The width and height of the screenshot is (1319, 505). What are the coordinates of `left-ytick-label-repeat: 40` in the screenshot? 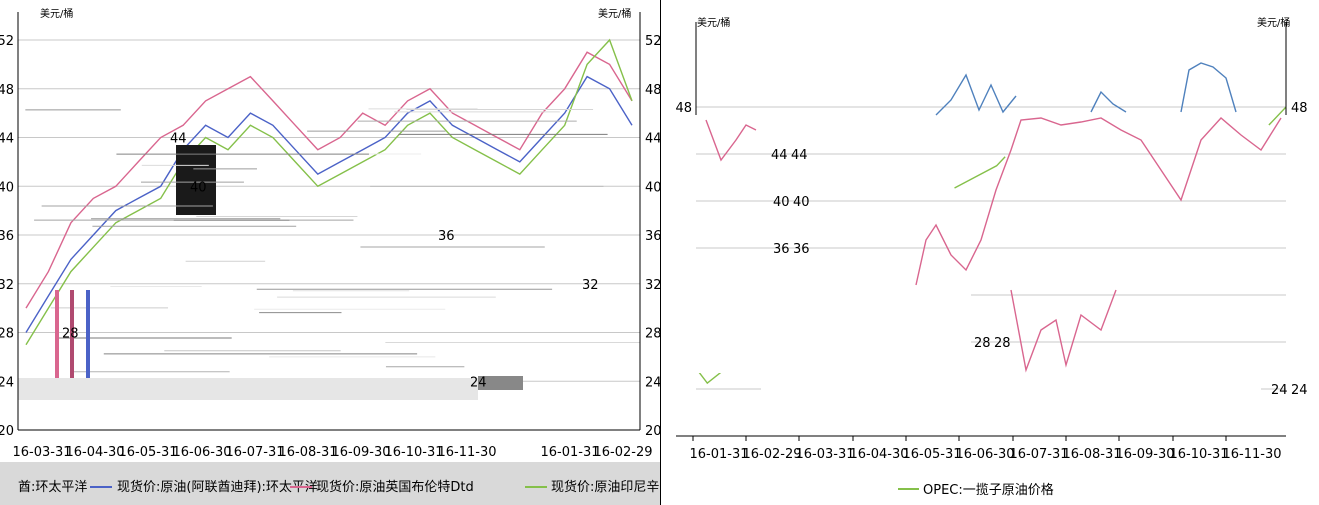 It's located at (198, 187).